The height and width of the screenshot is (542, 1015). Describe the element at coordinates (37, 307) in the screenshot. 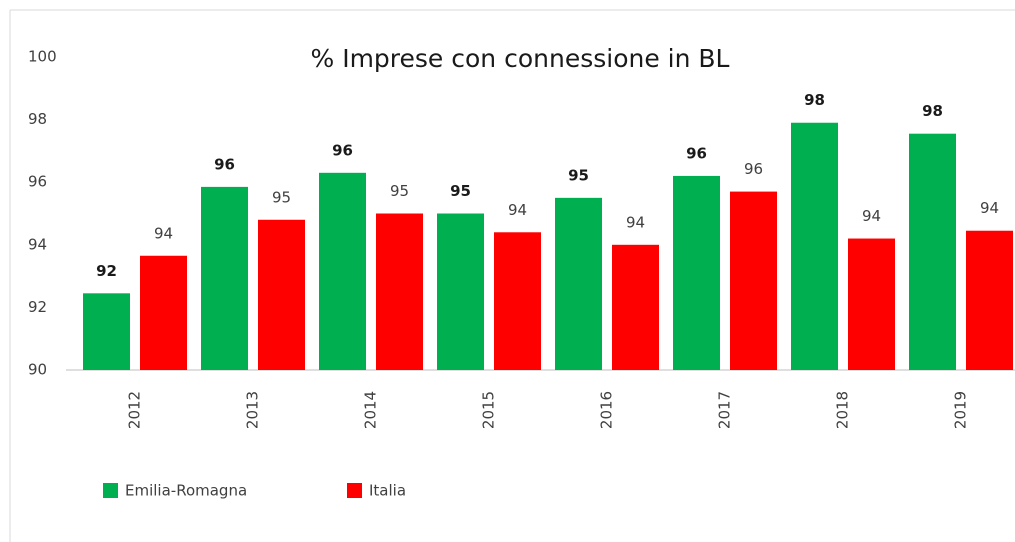

I see `y-tick-label: 92` at that location.